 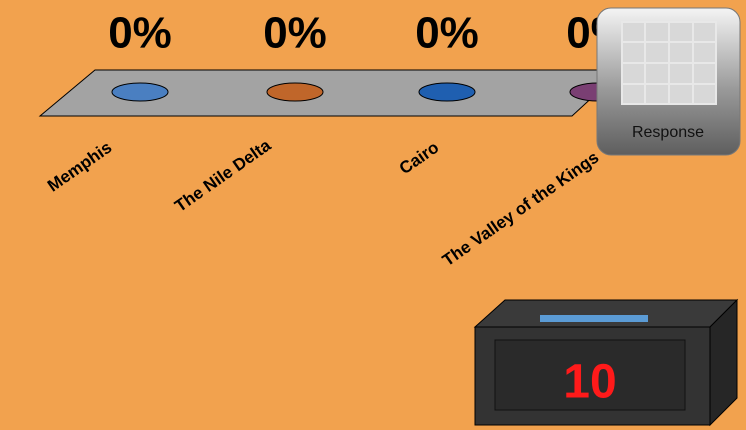 What do you see at coordinates (589, 382) in the screenshot?
I see `countdown-value: 10` at bounding box center [589, 382].